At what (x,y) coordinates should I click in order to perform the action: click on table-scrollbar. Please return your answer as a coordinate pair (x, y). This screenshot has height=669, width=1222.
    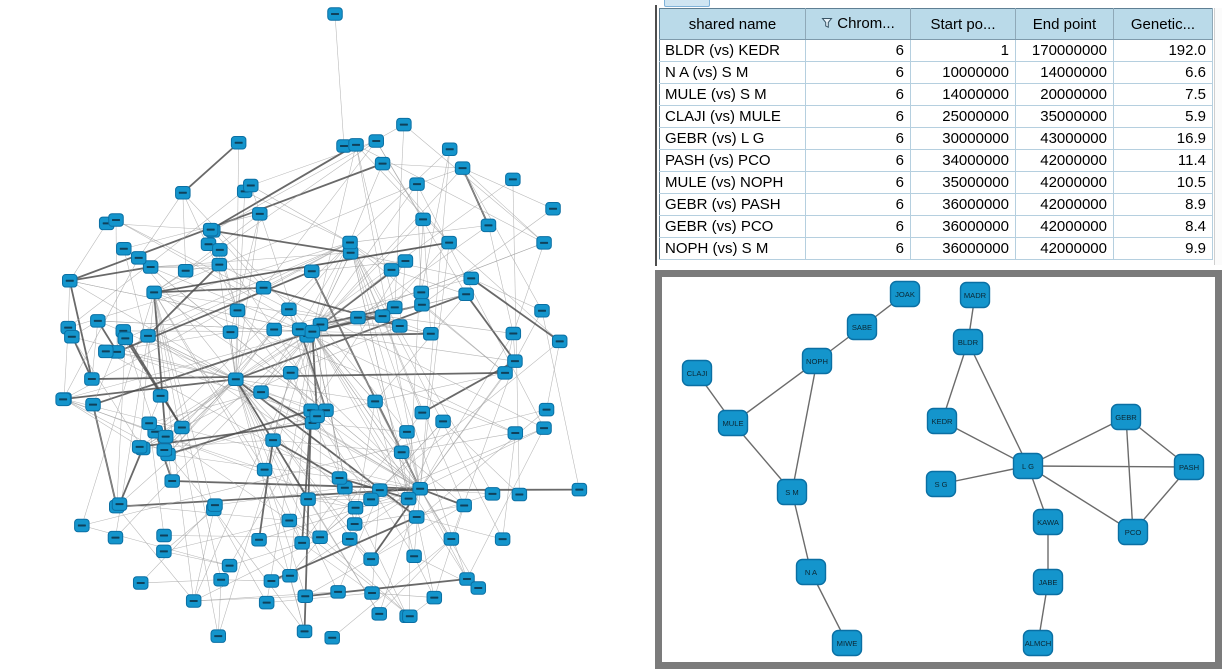
    Looking at the image, I should click on (1218, 136).